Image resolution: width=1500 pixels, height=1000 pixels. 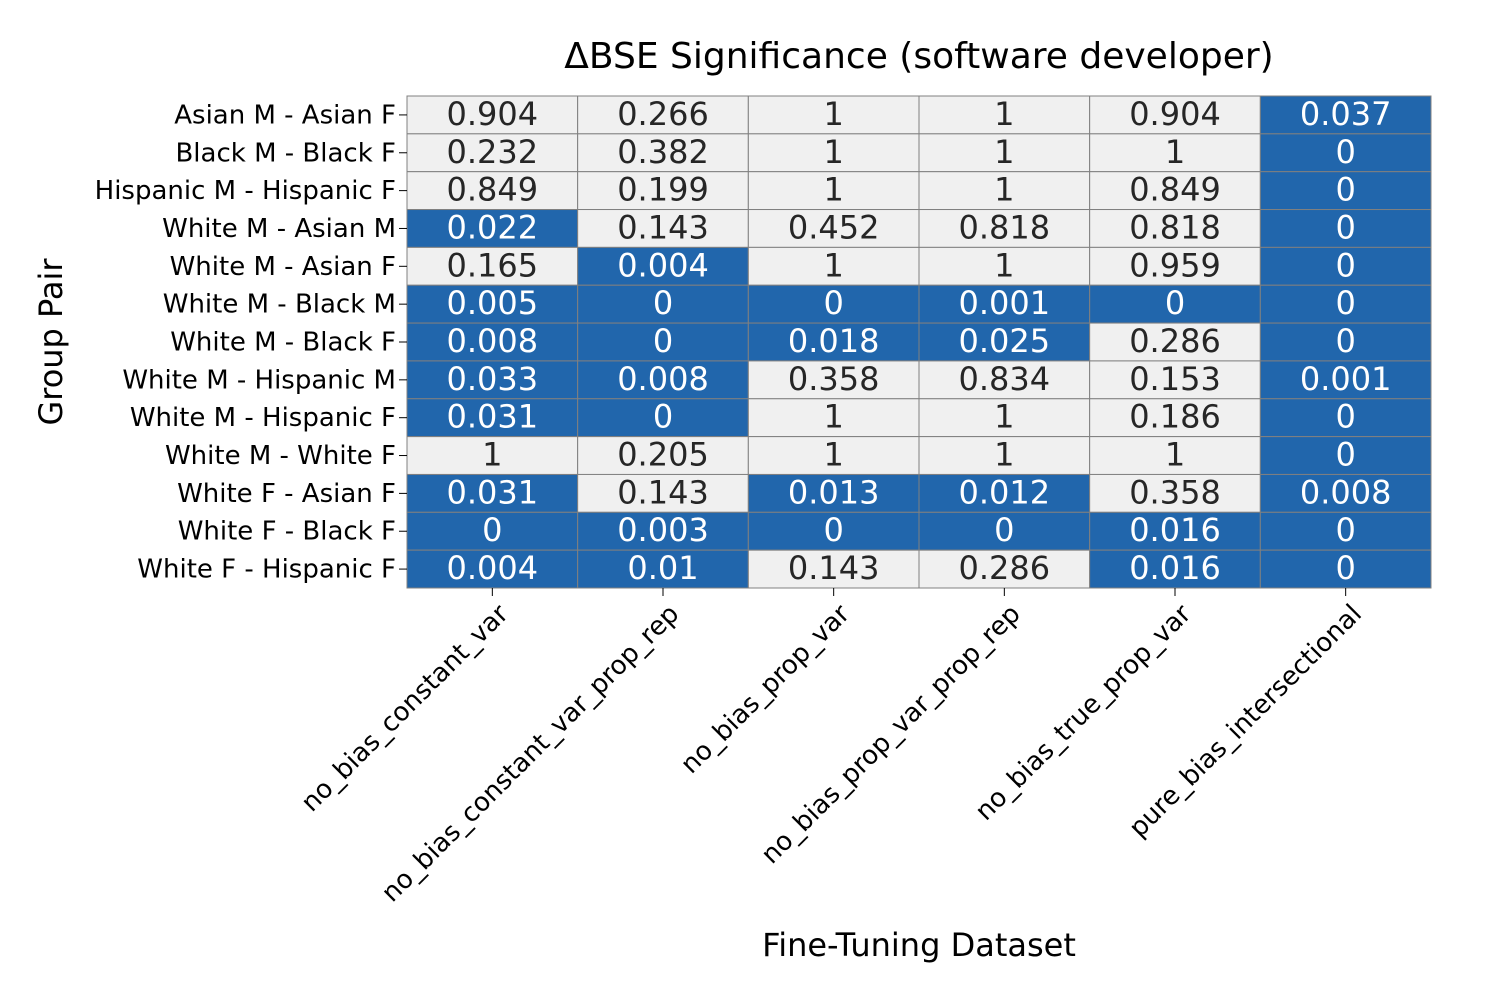 I want to click on cell-value-label: 0.005, so click(x=493, y=303).